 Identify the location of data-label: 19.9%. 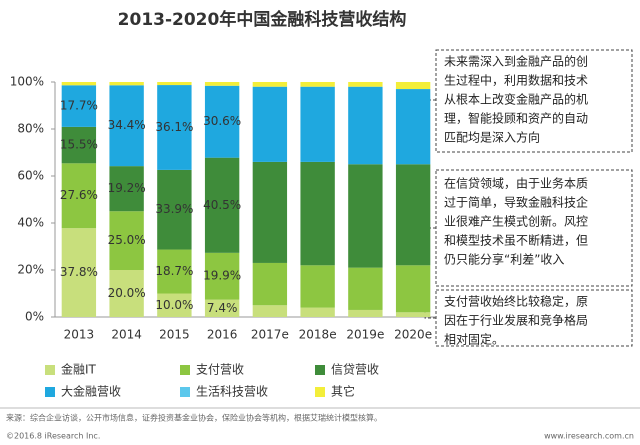
(222, 276).